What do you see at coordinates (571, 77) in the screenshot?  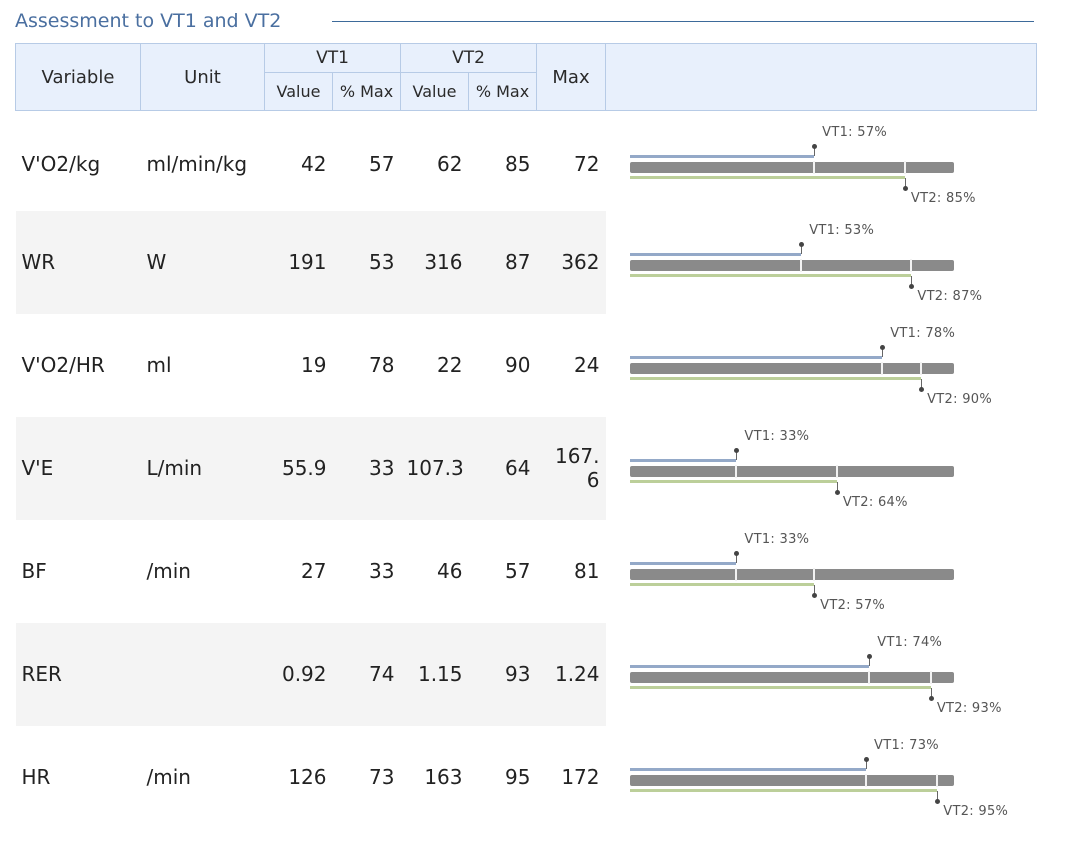 I see `header-max: Max` at bounding box center [571, 77].